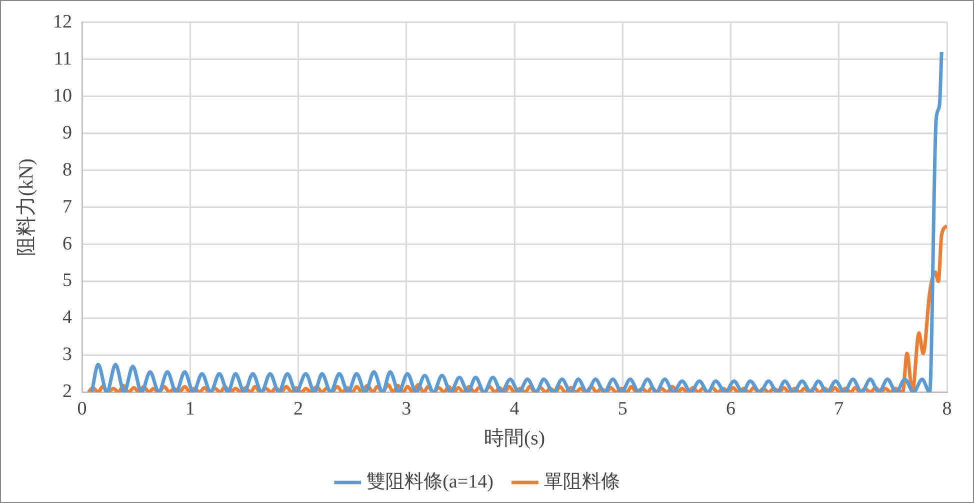 The width and height of the screenshot is (974, 503). Describe the element at coordinates (67, 207) in the screenshot. I see `y-tick-label: 7` at that location.